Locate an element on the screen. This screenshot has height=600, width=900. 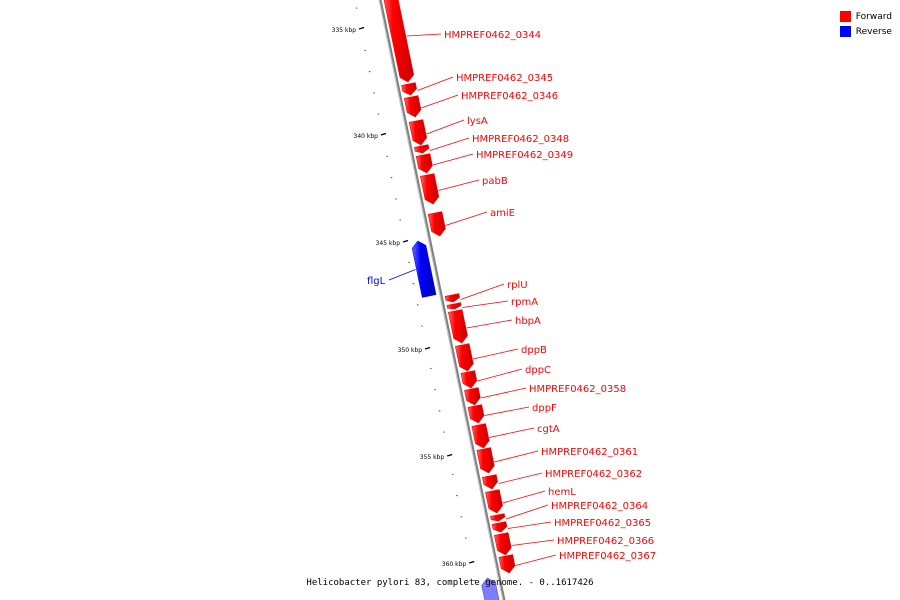
gene-rplu is located at coordinates (452, 298).